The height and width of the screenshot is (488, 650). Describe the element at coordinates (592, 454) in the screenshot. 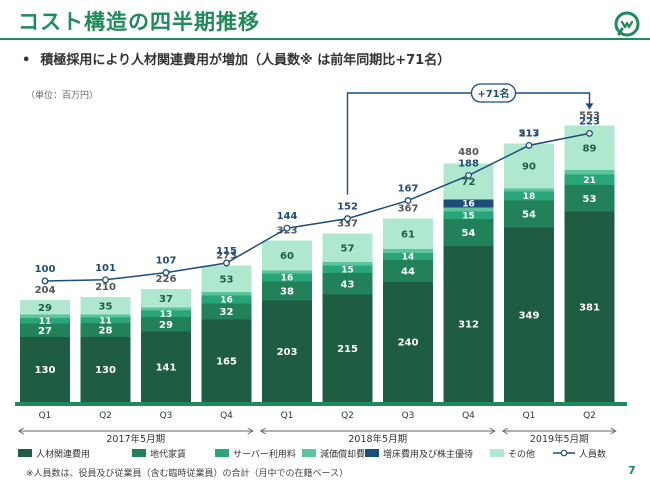

I see `legend-label-headcount: 人員数` at that location.